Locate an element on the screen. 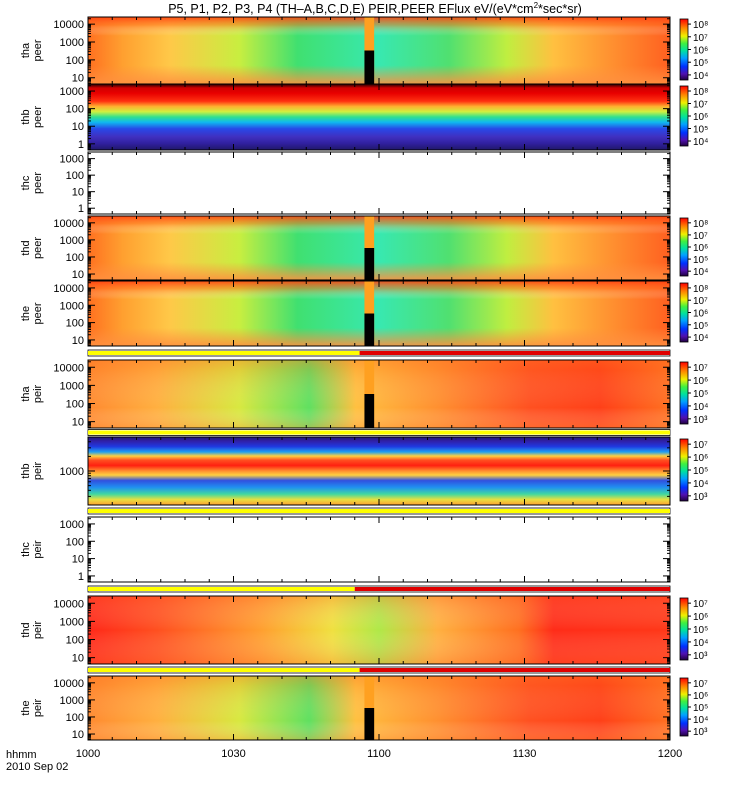 The width and height of the screenshot is (750, 800). the-peir-colorbar-label: 10³ is located at coordinates (700, 732).